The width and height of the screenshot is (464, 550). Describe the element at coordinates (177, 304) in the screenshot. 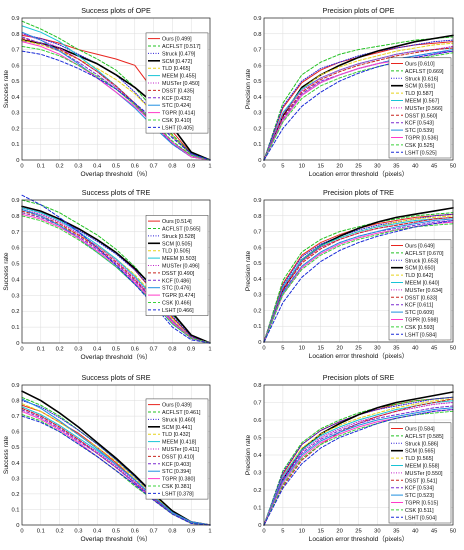

I see `legend-item-csk: CSK [0.466]` at that location.